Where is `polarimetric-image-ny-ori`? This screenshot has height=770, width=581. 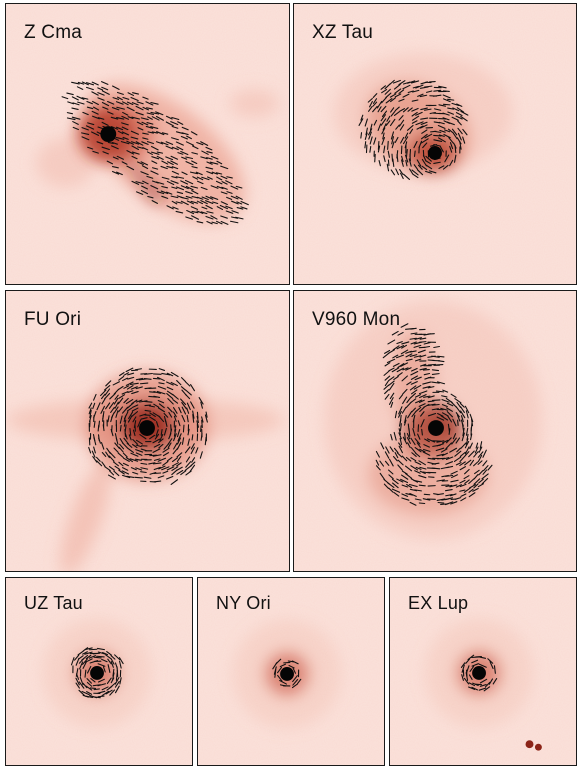
polarimetric-image-ny-ori is located at coordinates (291, 671).